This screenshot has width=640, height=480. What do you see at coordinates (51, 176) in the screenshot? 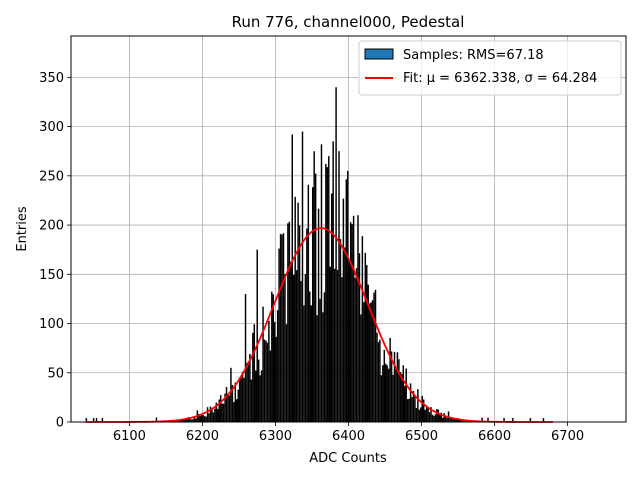
I see `y-tick-label: 250` at bounding box center [51, 176].